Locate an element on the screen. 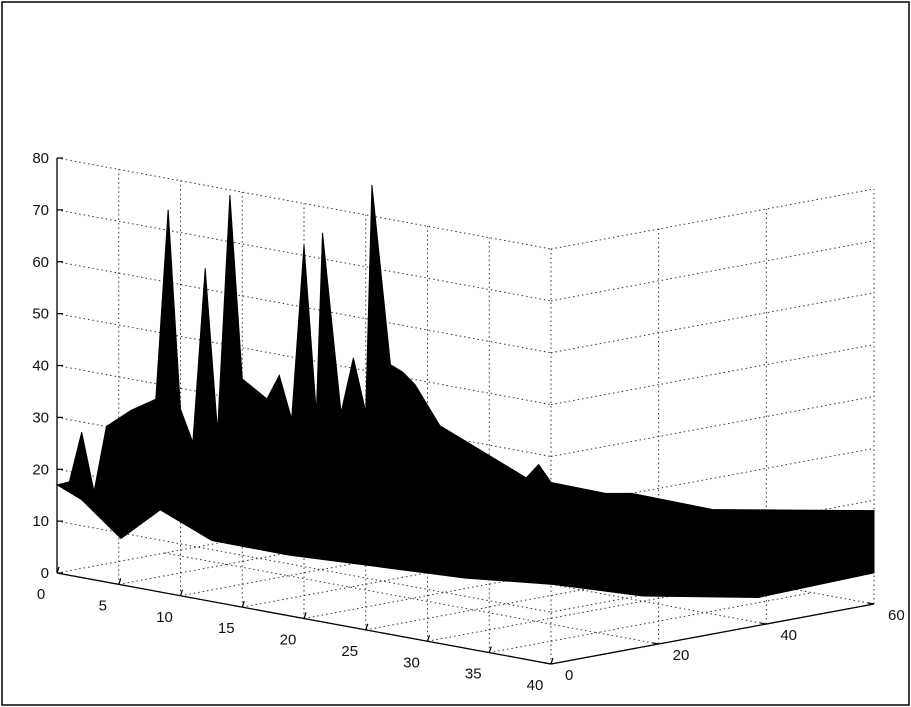 The image size is (911, 707). y-tick-label: 20 is located at coordinates (681, 655).